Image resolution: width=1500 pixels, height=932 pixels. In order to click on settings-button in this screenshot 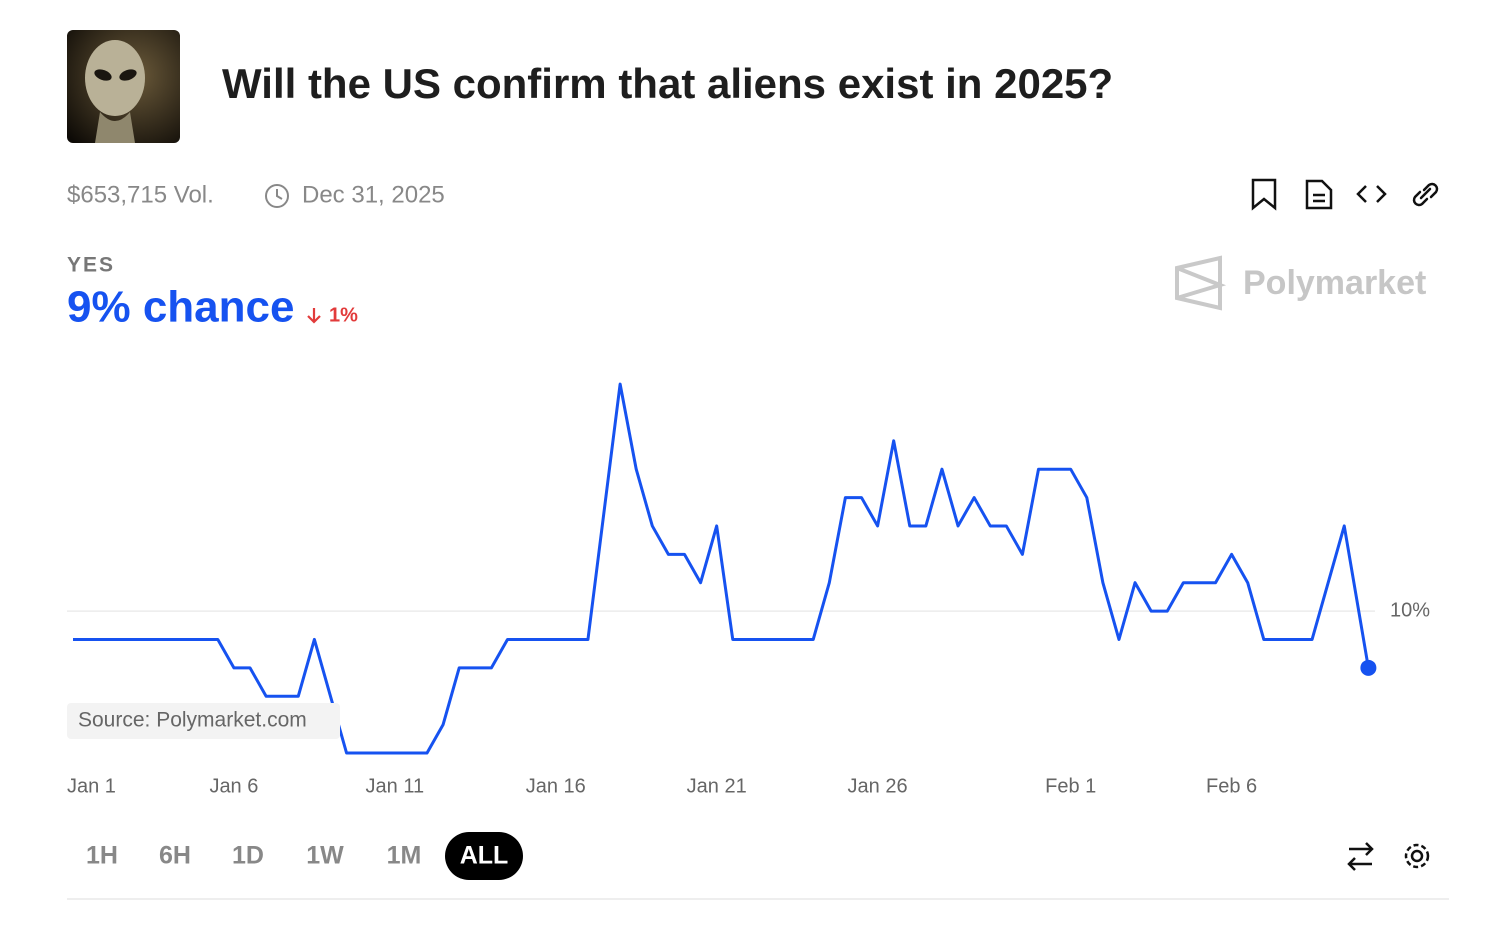, I will do `click(1417, 856)`.